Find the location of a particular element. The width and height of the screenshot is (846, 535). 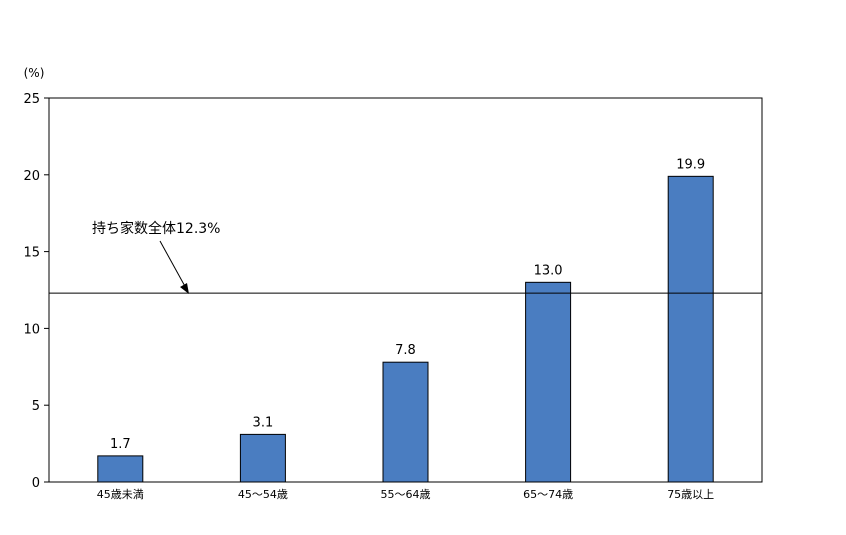

x-category-label: 45歳未満 is located at coordinates (120, 494).